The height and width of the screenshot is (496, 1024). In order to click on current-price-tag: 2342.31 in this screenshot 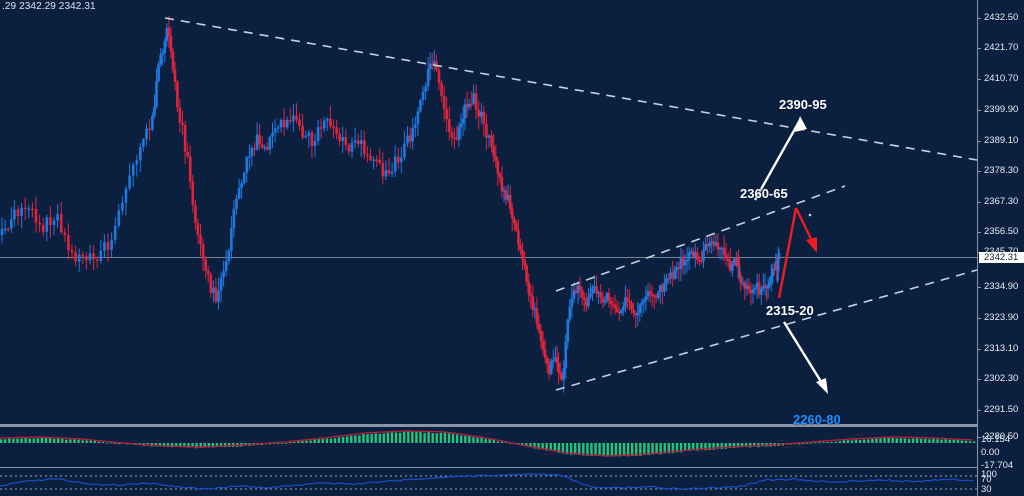, I will do `click(1001, 257)`.